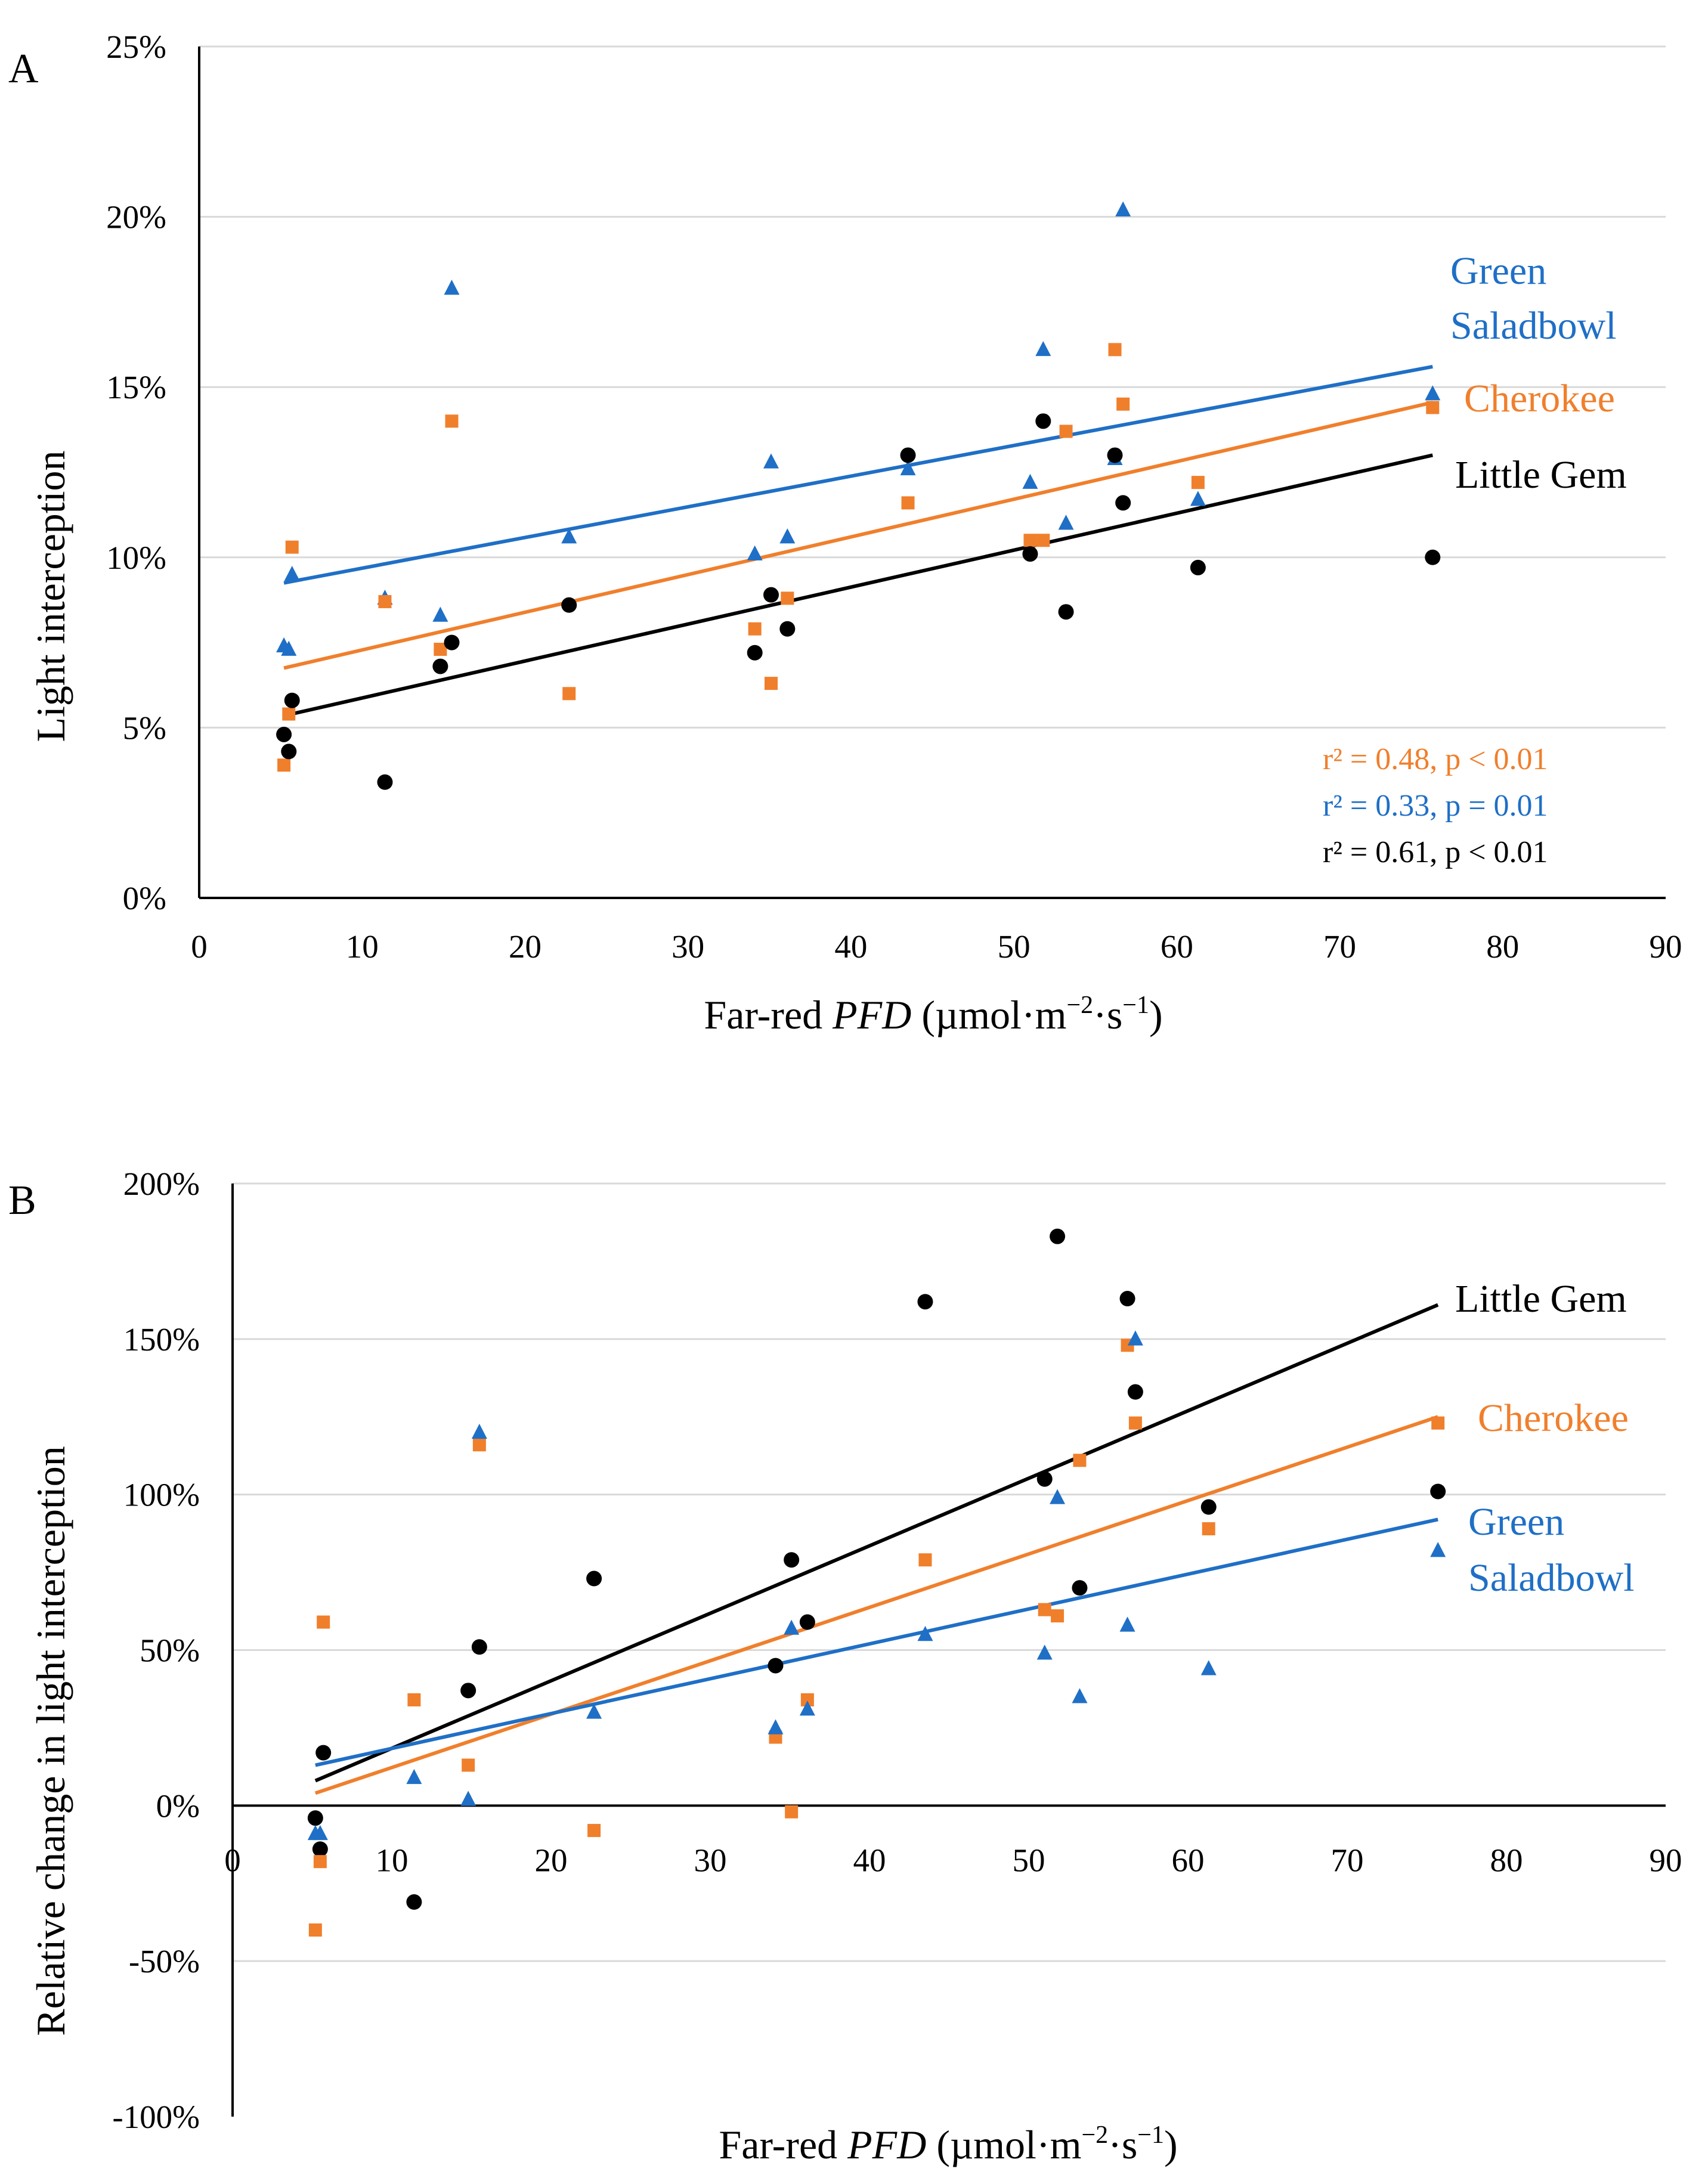  I want to click on panel-a-label-little-gem: Little Gem, so click(1541, 475).